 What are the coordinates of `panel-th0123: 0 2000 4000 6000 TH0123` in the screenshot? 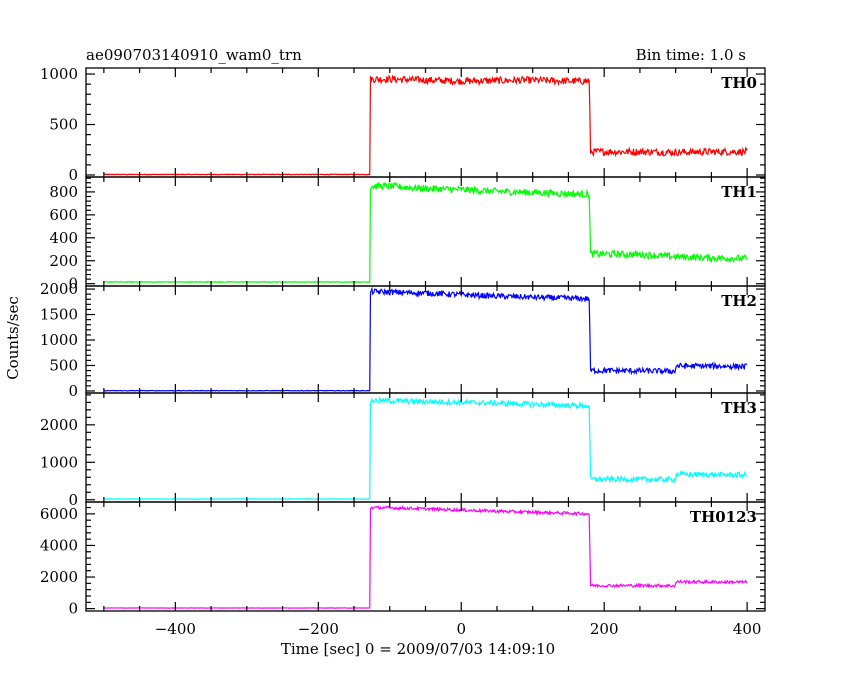 It's located at (403, 559).